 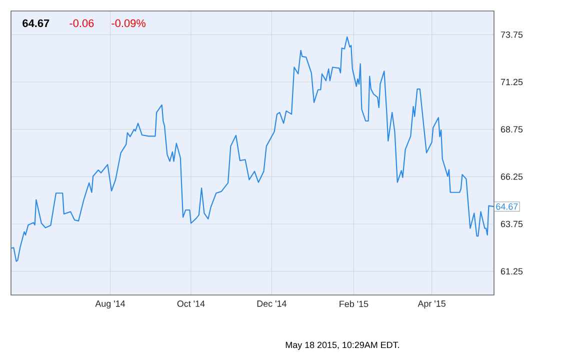 I want to click on y-tick-label: 63.75, so click(x=511, y=224).